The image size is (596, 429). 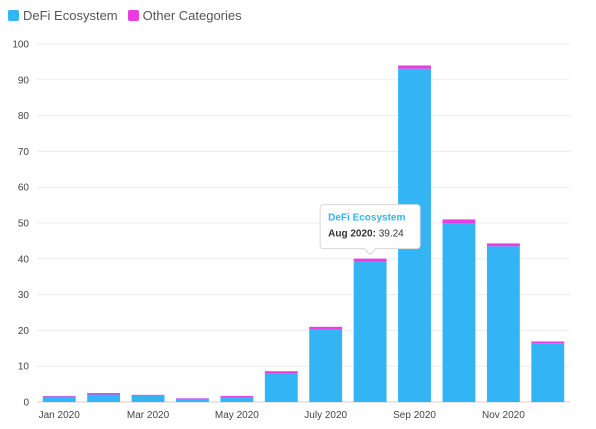 What do you see at coordinates (390, 234) in the screenshot?
I see `tooltip-value: 39.24` at bounding box center [390, 234].